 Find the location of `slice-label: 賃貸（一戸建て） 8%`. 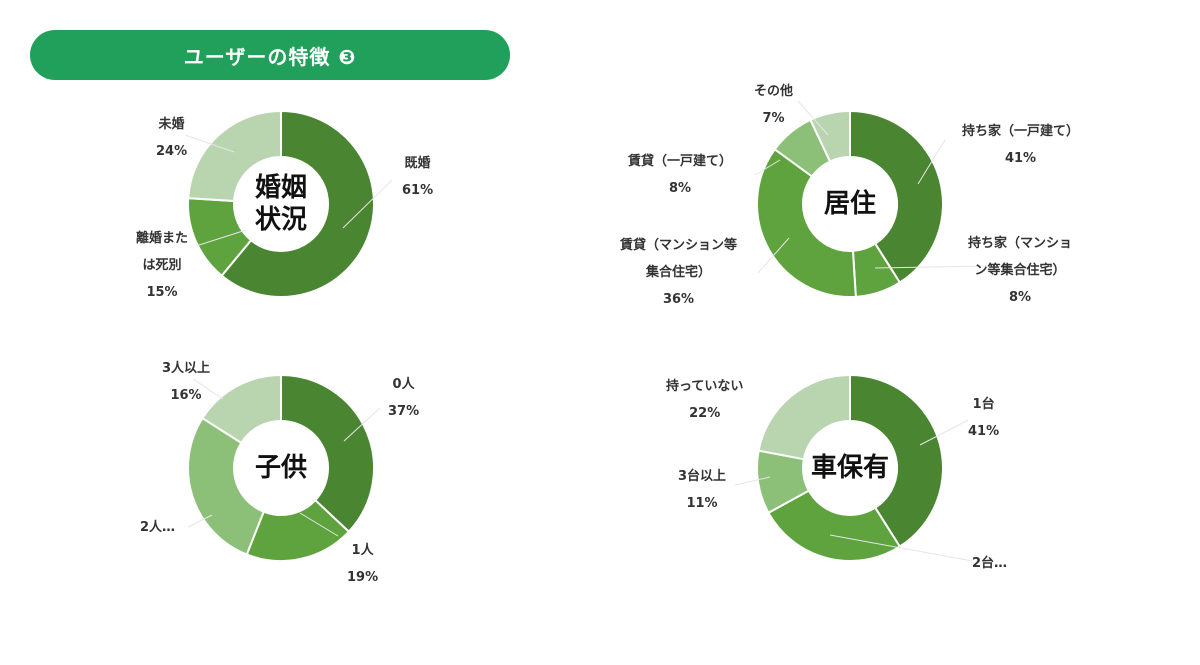

slice-label: 賃貸（一戸建て） 8% is located at coordinates (680, 175).